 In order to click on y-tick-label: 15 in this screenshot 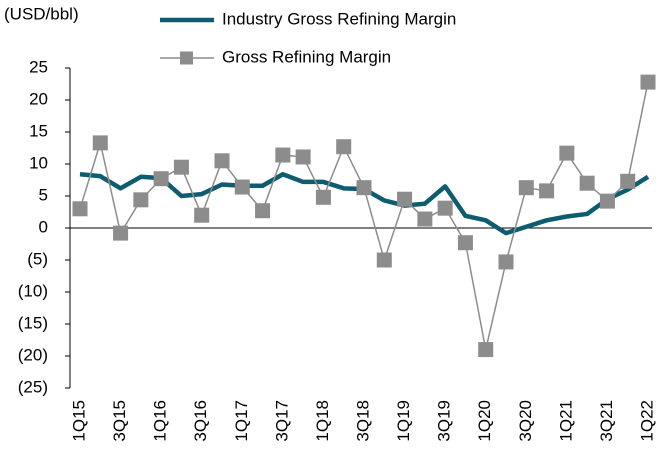, I will do `click(38, 130)`.